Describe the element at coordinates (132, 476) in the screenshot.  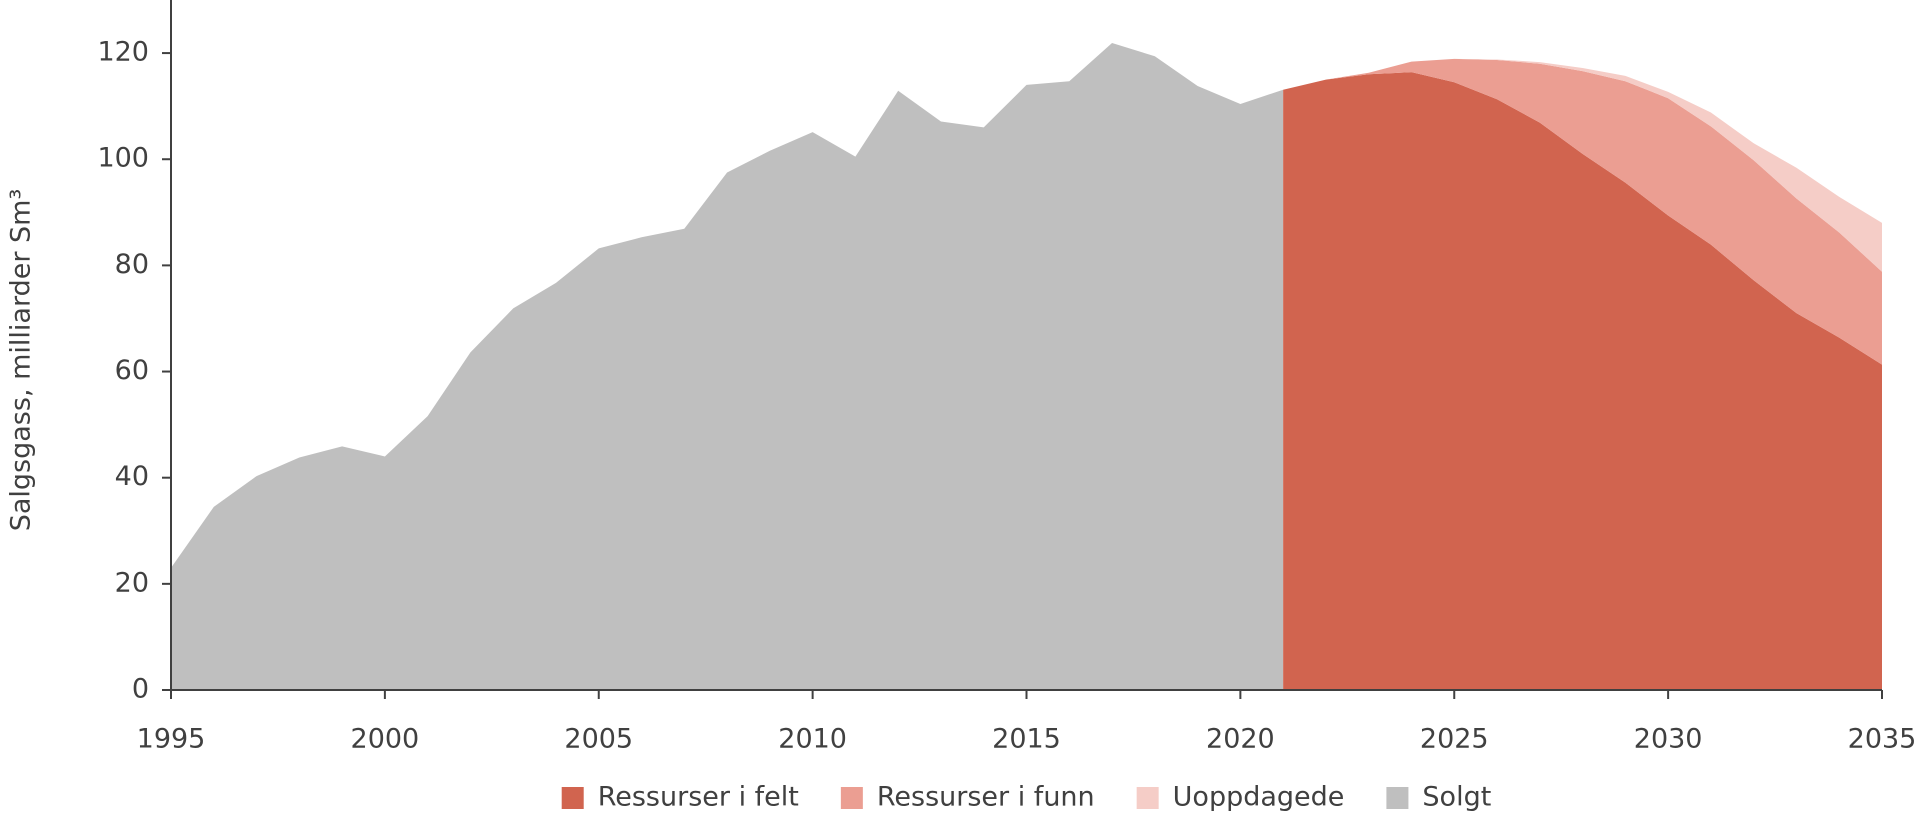
I see `y-tick-label: 40` at that location.